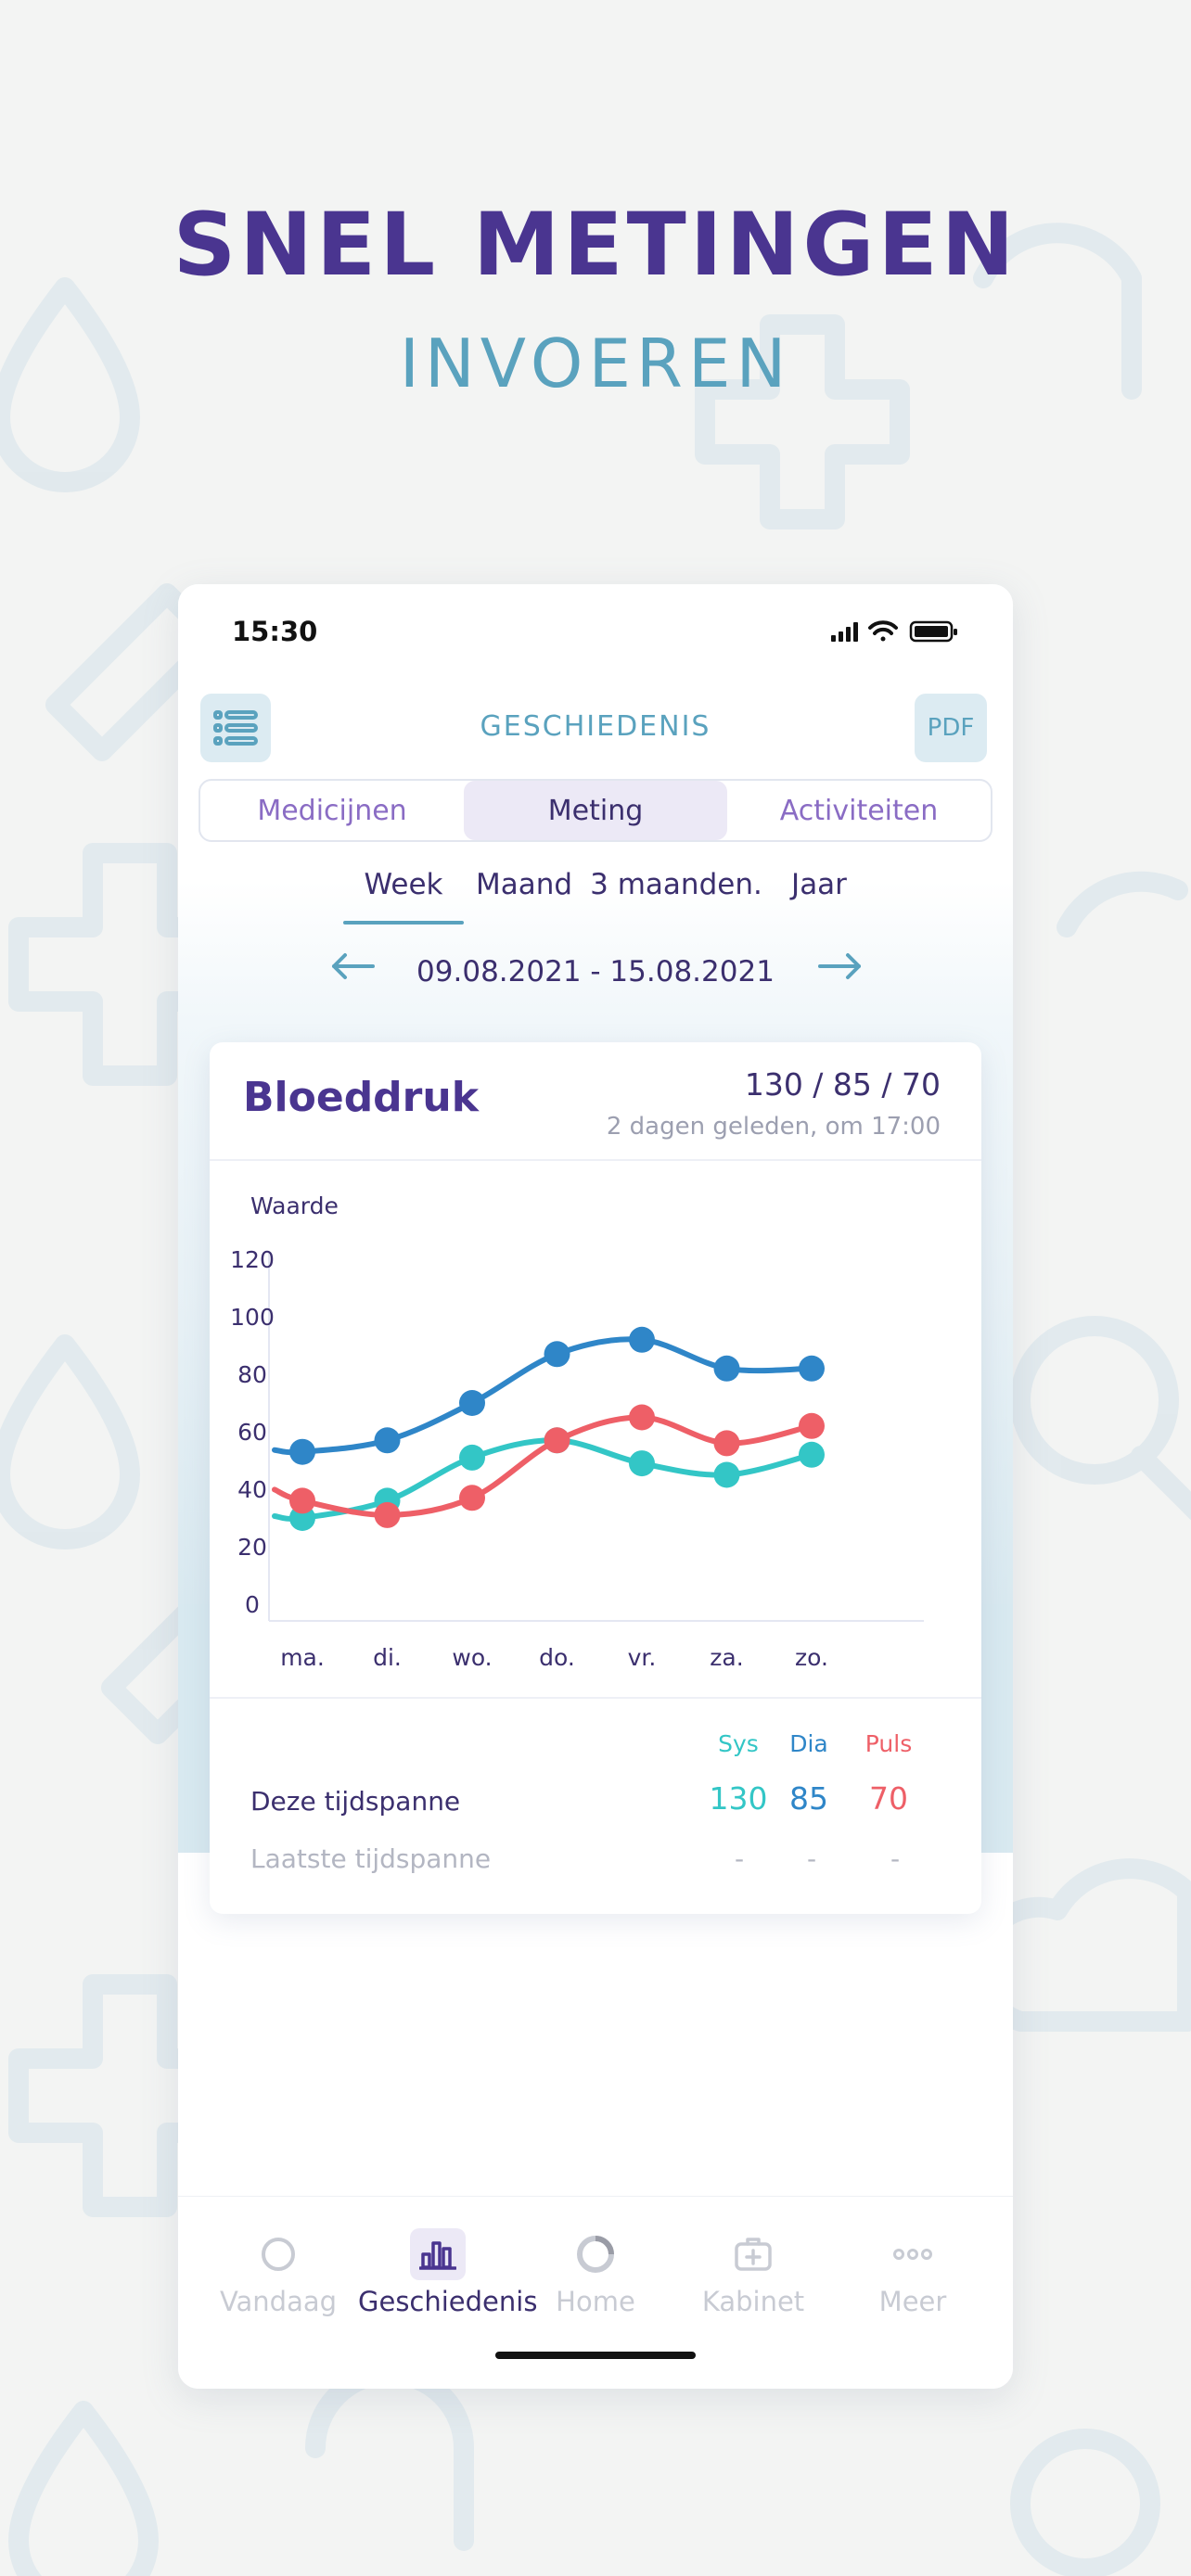 The height and width of the screenshot is (2576, 1191). What do you see at coordinates (840, 966) in the screenshot?
I see `arrow-right-icon` at bounding box center [840, 966].